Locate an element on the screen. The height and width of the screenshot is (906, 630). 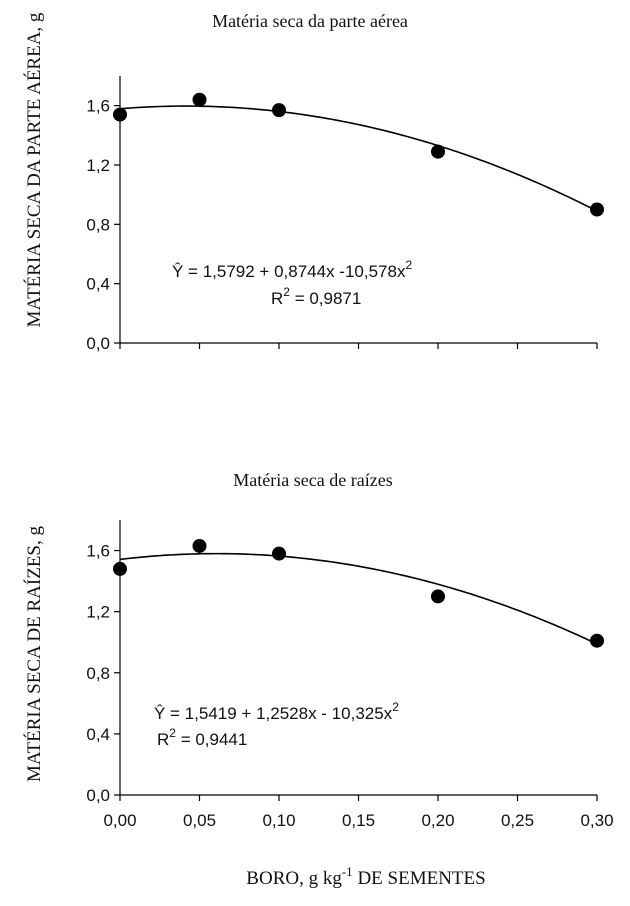
x-tick-label: 0,25 is located at coordinates (517, 820).